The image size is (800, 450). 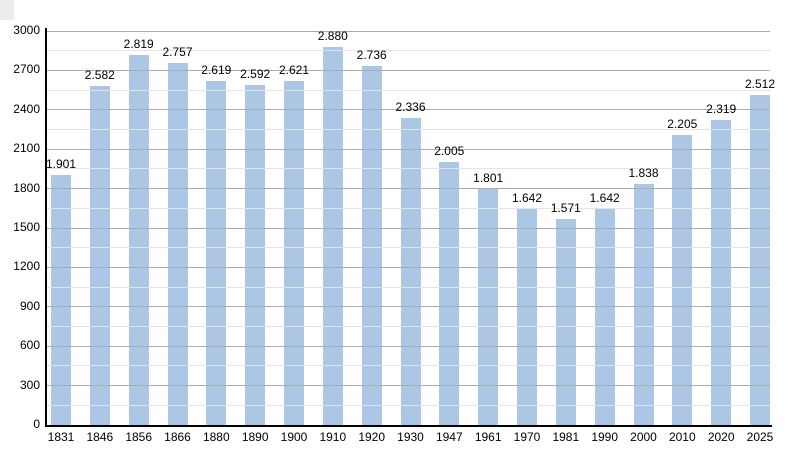 What do you see at coordinates (26, 69) in the screenshot?
I see `y-tick-label: 2700` at bounding box center [26, 69].